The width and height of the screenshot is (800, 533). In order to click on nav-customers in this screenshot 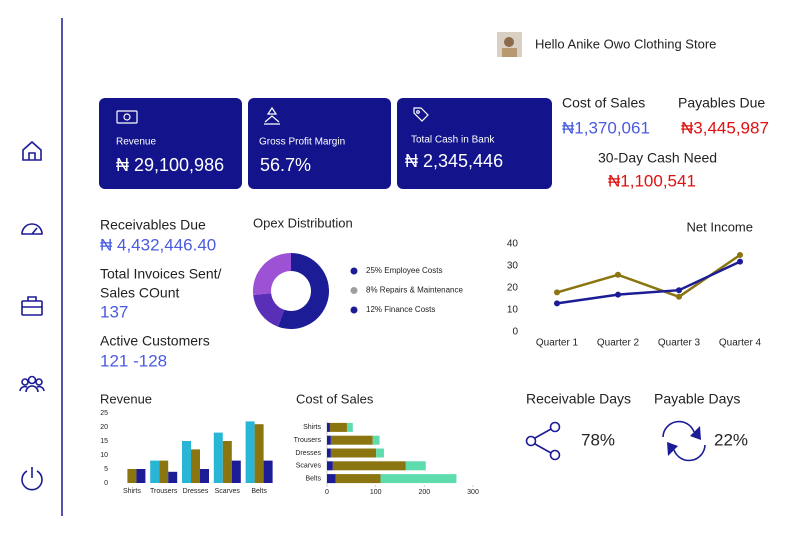, I will do `click(32, 384)`.